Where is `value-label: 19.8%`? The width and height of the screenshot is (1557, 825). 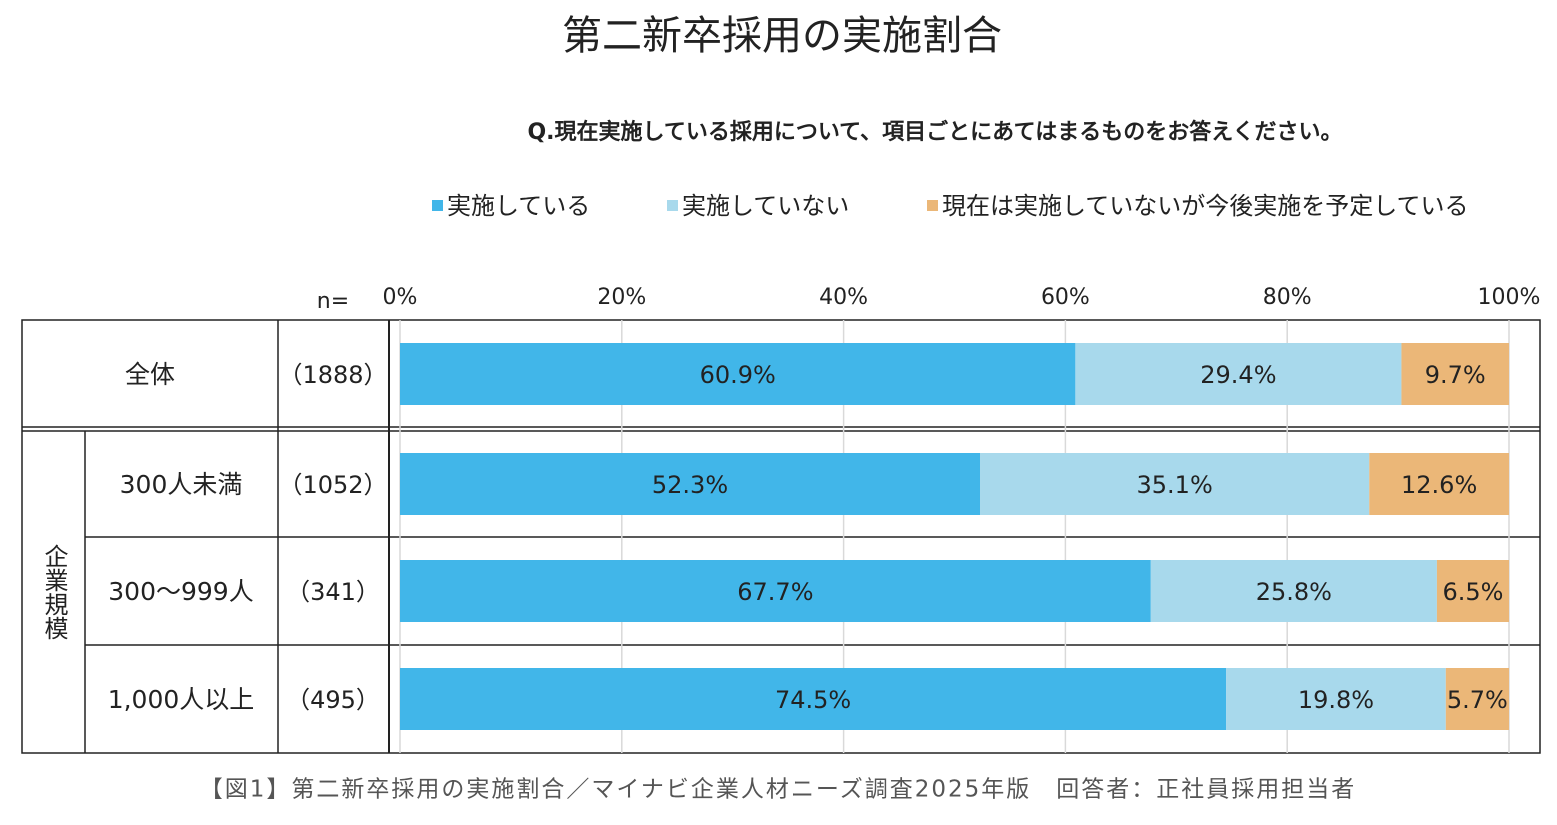 value-label: 19.8% is located at coordinates (1336, 700).